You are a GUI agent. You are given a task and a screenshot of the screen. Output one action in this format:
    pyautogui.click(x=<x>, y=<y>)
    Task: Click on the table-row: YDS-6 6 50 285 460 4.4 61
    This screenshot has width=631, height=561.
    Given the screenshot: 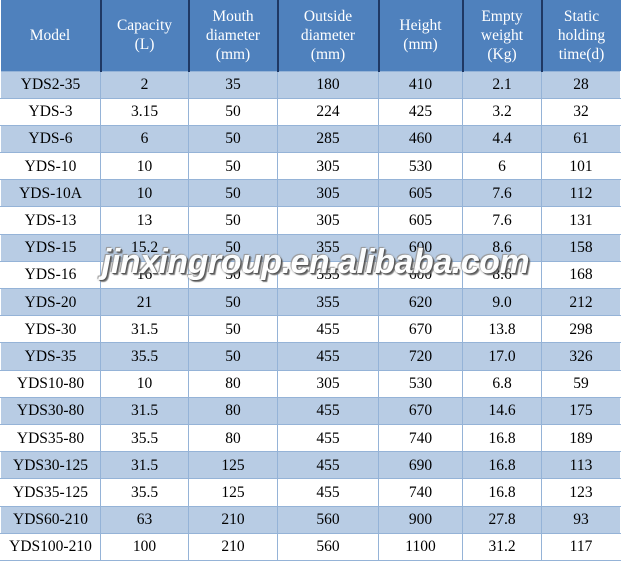 What is the action you would take?
    pyautogui.click(x=310, y=139)
    